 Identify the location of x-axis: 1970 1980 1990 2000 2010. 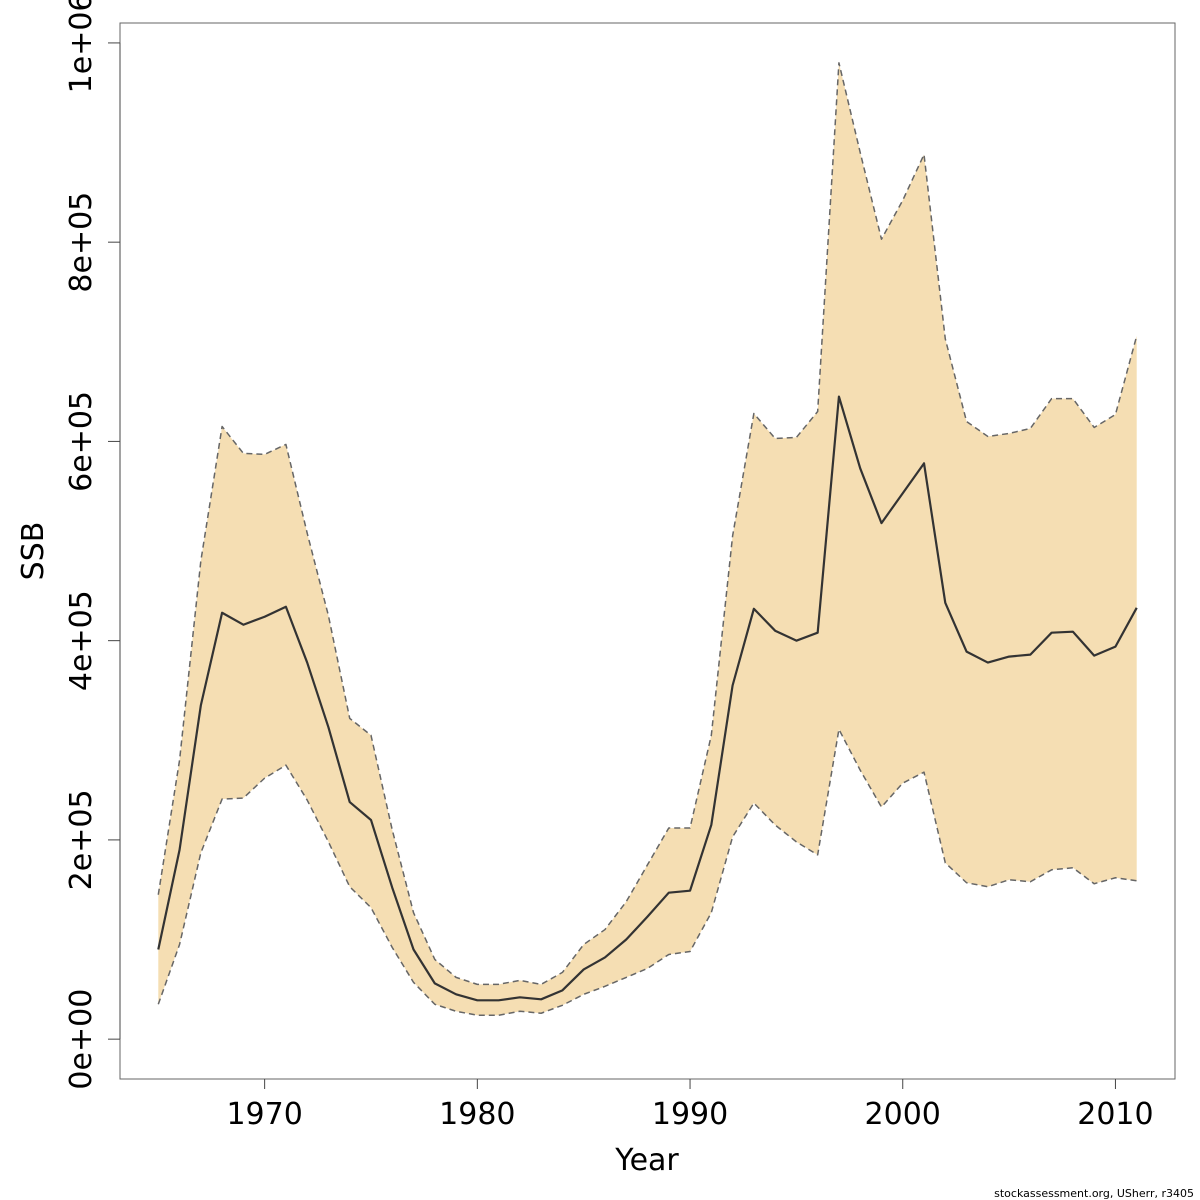
(690, 1105).